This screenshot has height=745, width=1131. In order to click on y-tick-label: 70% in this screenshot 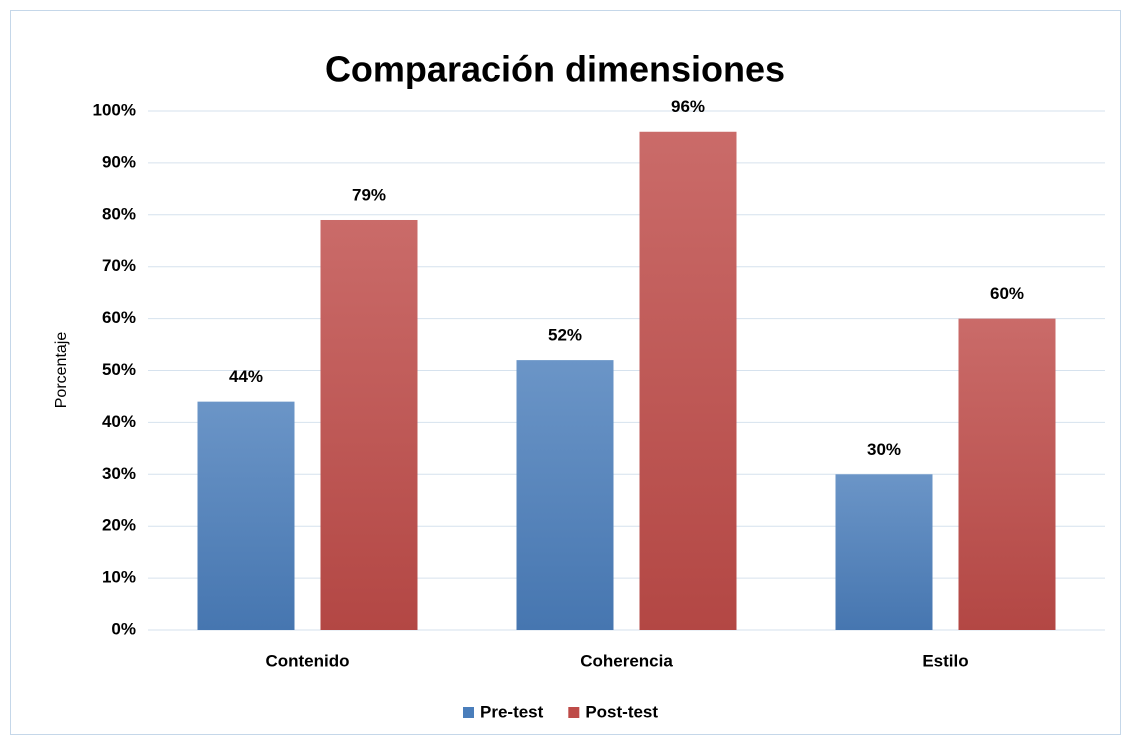, I will do `click(119, 265)`.